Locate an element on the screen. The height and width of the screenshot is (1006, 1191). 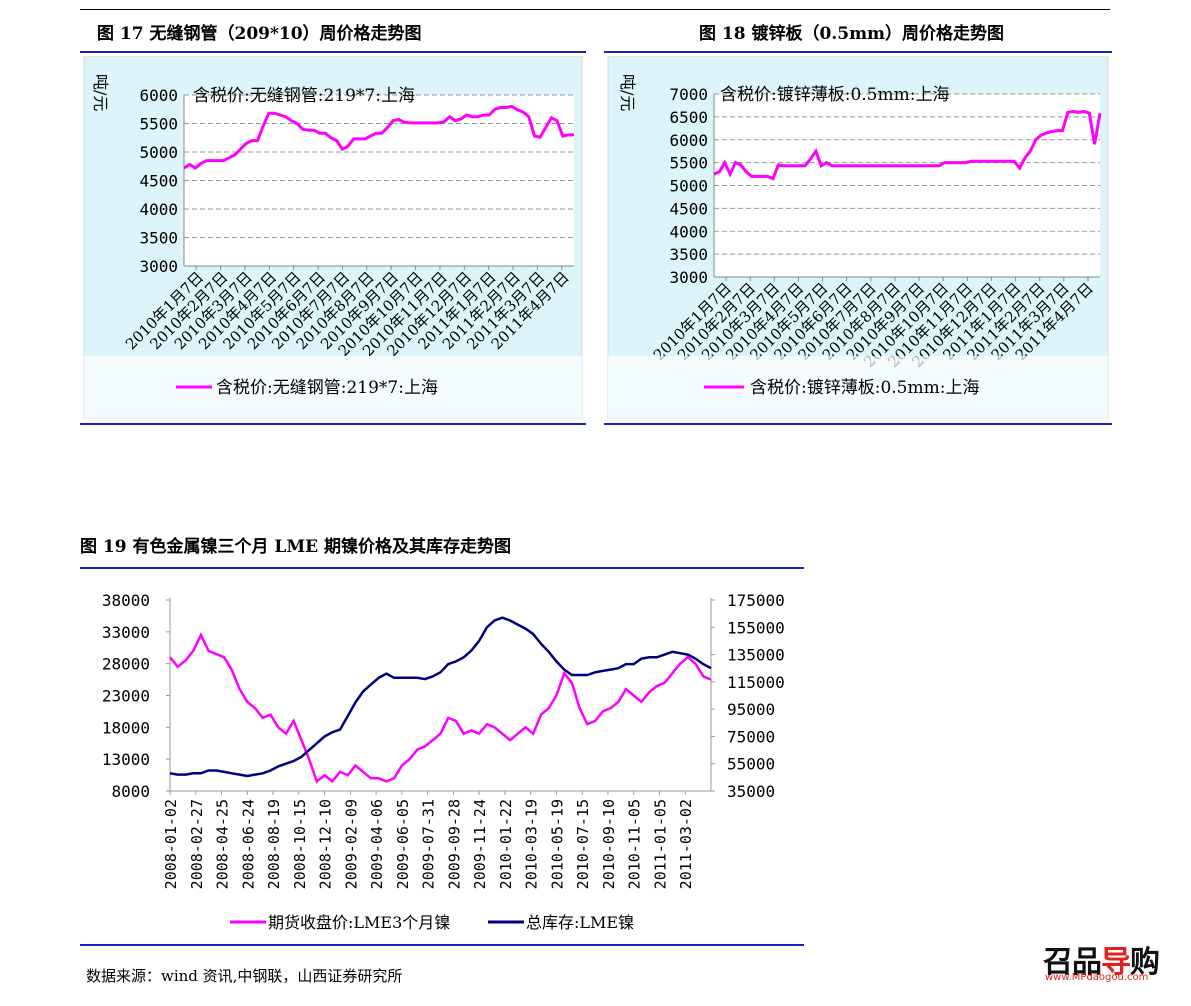
fig18-ytick-label: 6500 is located at coordinates (688, 117).